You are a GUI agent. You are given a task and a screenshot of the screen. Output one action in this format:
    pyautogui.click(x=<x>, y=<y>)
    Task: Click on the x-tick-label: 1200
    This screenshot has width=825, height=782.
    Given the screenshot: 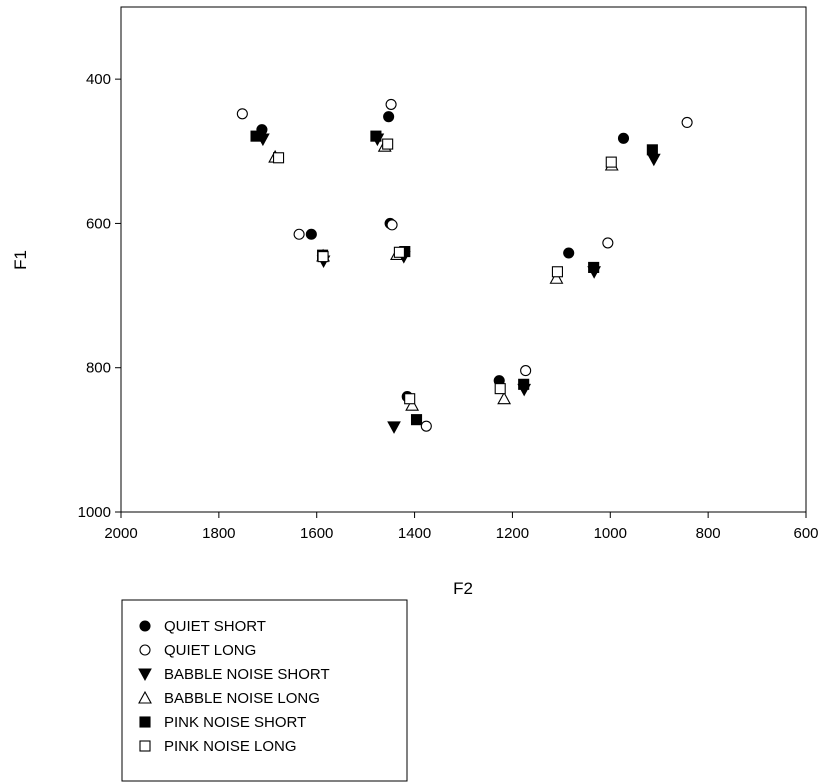 What is the action you would take?
    pyautogui.click(x=512, y=533)
    